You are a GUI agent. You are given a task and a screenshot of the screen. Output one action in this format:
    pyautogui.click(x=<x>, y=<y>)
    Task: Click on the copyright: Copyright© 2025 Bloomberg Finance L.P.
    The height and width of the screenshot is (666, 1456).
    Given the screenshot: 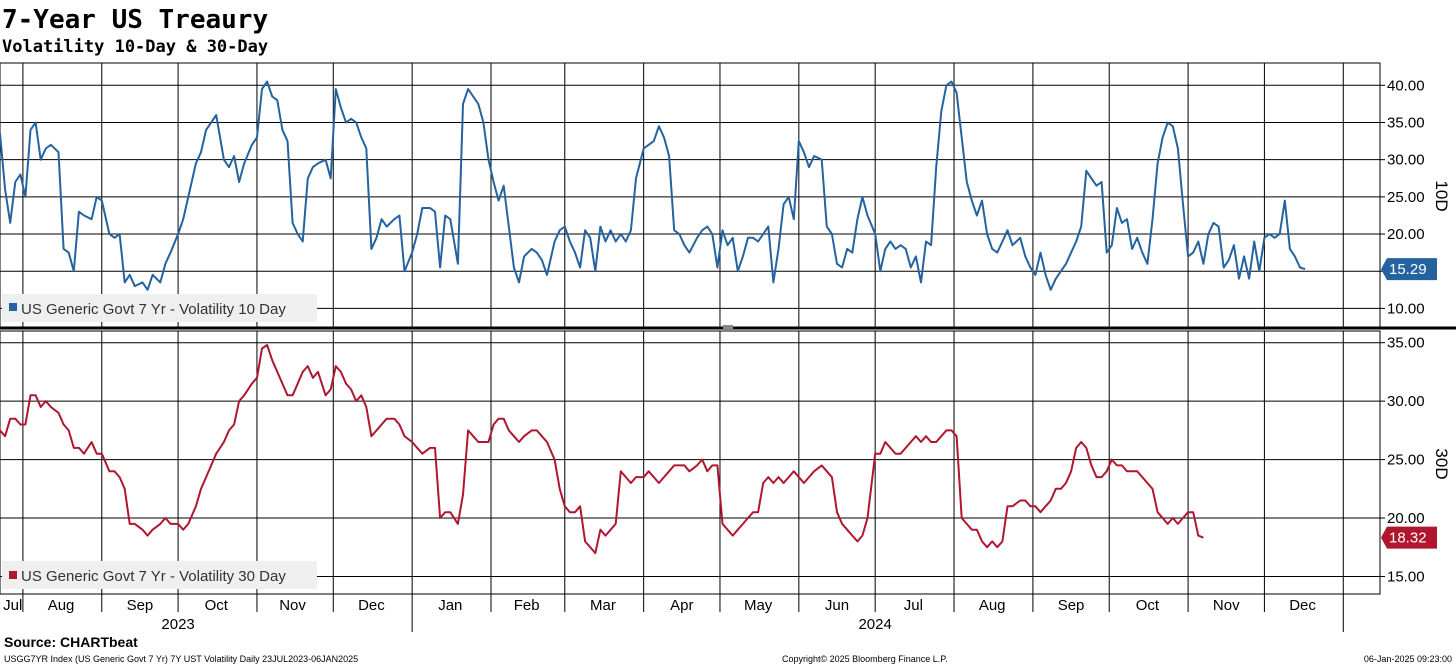 What is the action you would take?
    pyautogui.click(x=865, y=659)
    